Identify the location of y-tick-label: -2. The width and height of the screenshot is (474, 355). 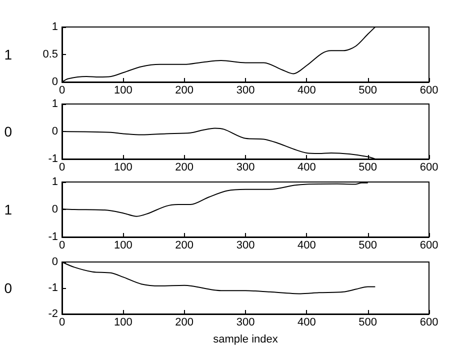
(53, 314).